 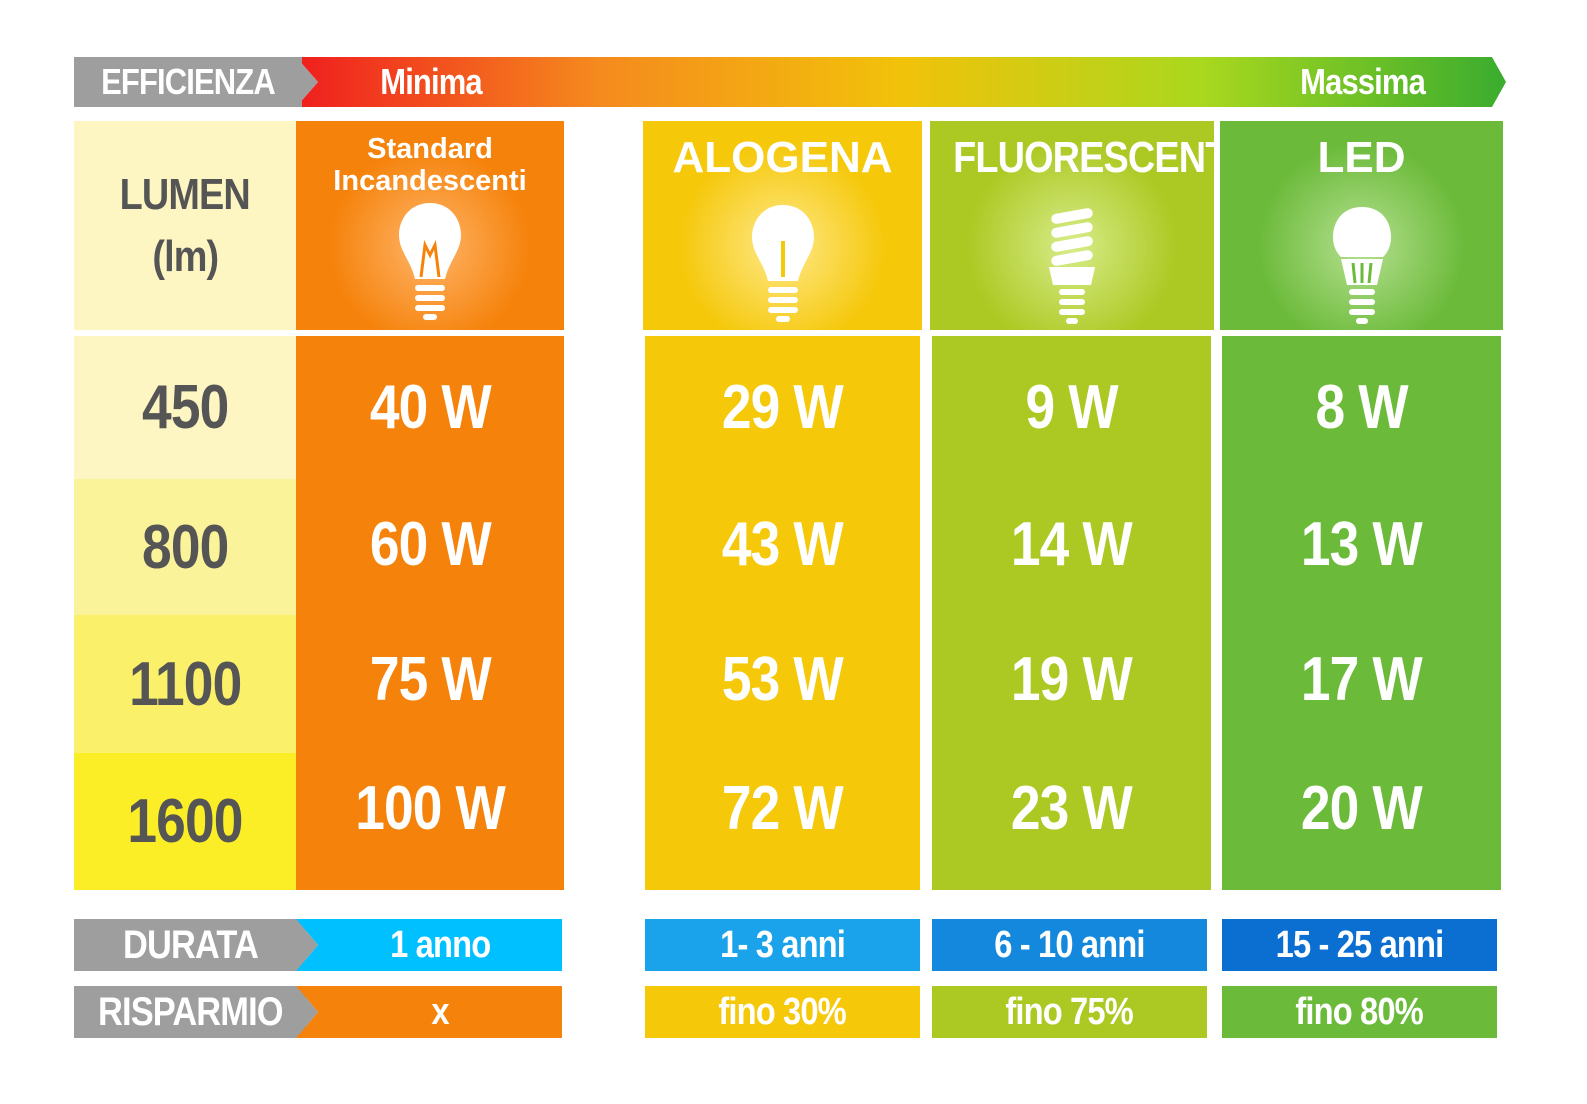 What do you see at coordinates (430, 613) in the screenshot?
I see `incandescent-watt-column: 40 W 60 W 75 W 100 W` at bounding box center [430, 613].